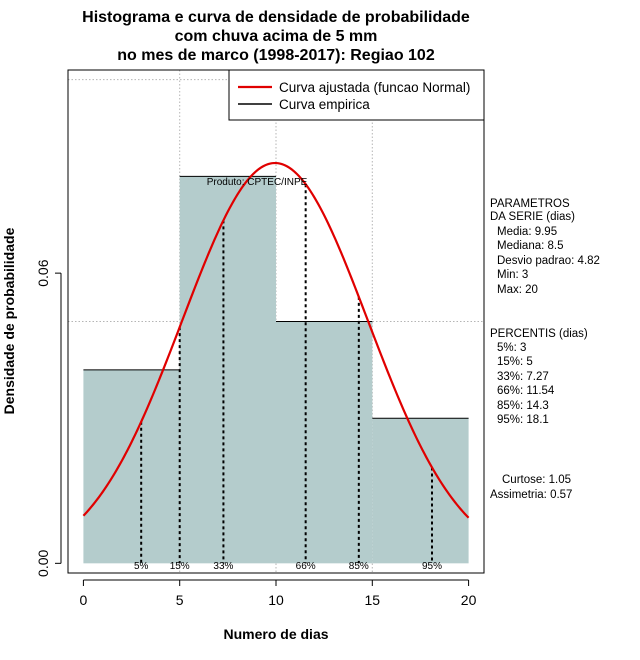  Describe the element at coordinates (306, 566) in the screenshot. I see `percentile-label-3: 66%` at that location.